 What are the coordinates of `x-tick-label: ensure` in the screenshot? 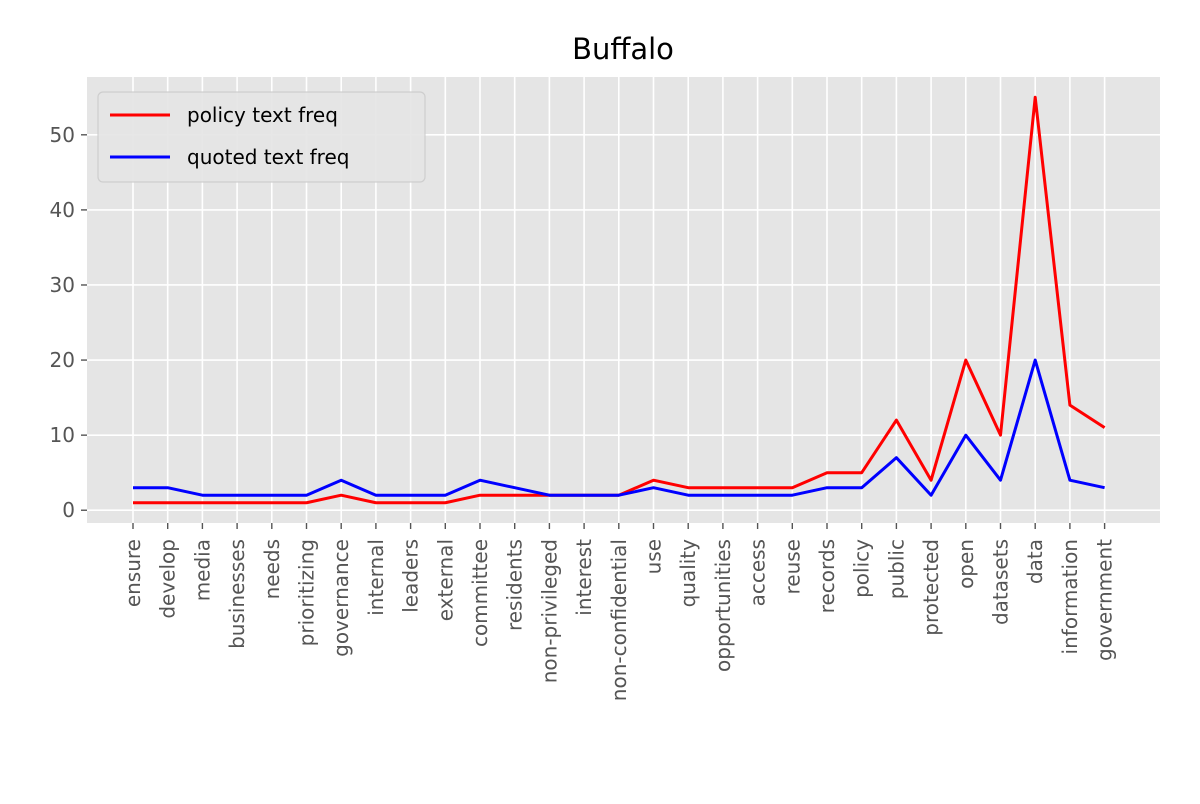 It's located at (133, 573).